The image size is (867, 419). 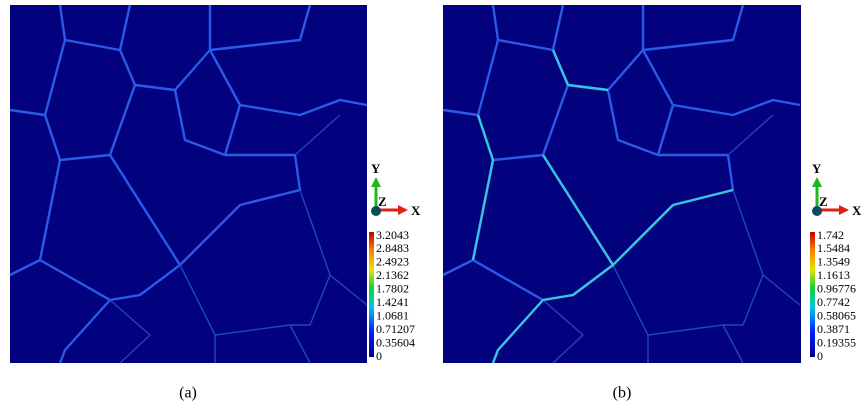 I want to click on colorbar-tick-label: 1.3549, so click(x=833, y=262).